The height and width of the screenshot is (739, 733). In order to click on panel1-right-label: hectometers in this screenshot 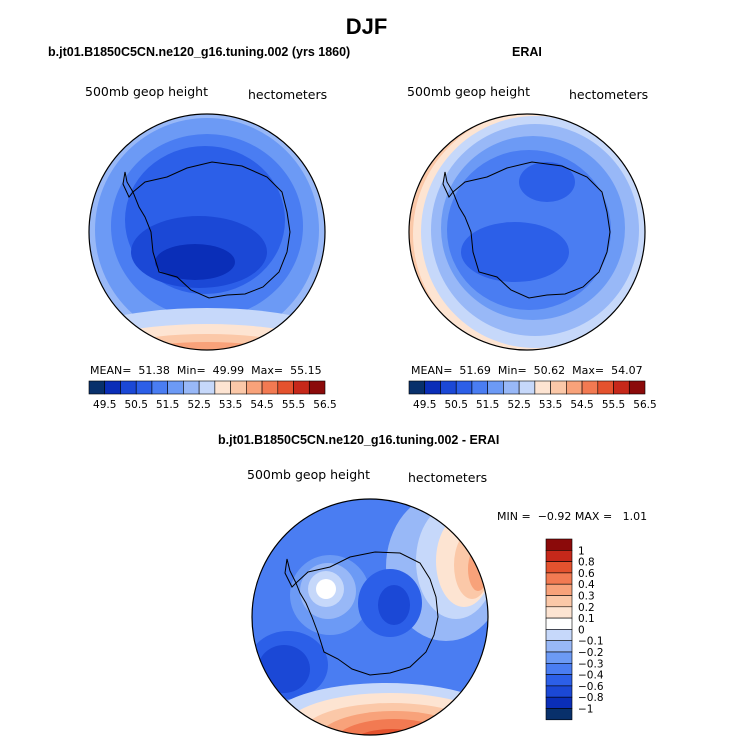, I will do `click(288, 94)`.